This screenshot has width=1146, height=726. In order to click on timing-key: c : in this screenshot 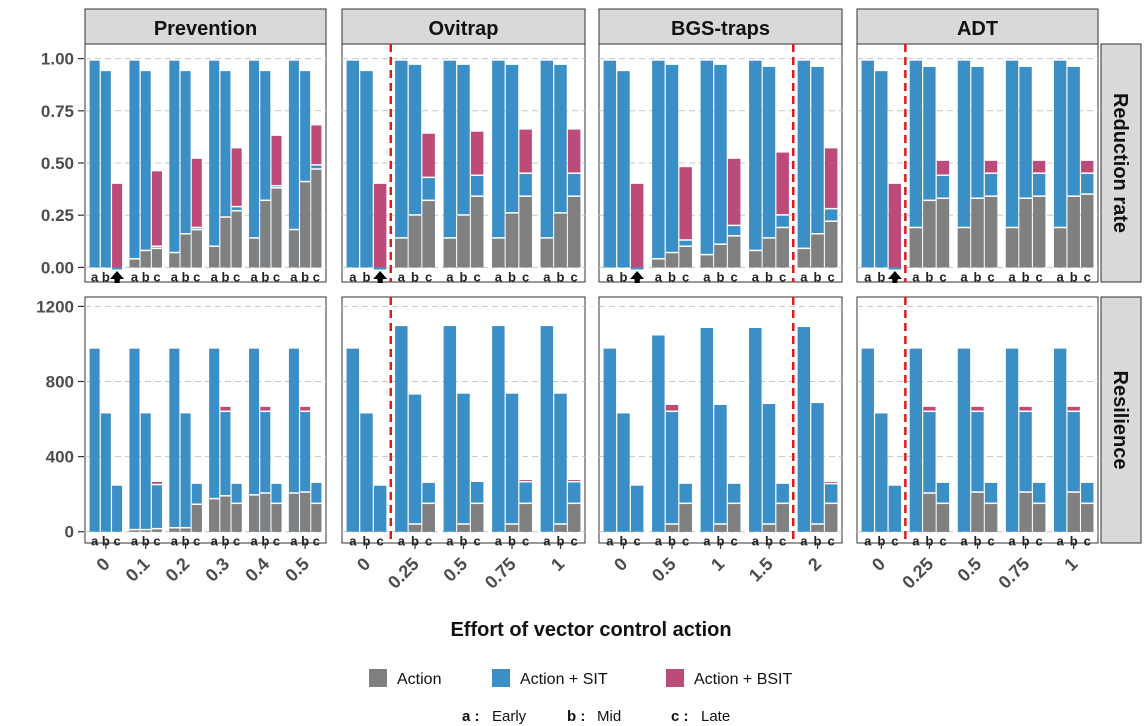, I will do `click(680, 716)`.